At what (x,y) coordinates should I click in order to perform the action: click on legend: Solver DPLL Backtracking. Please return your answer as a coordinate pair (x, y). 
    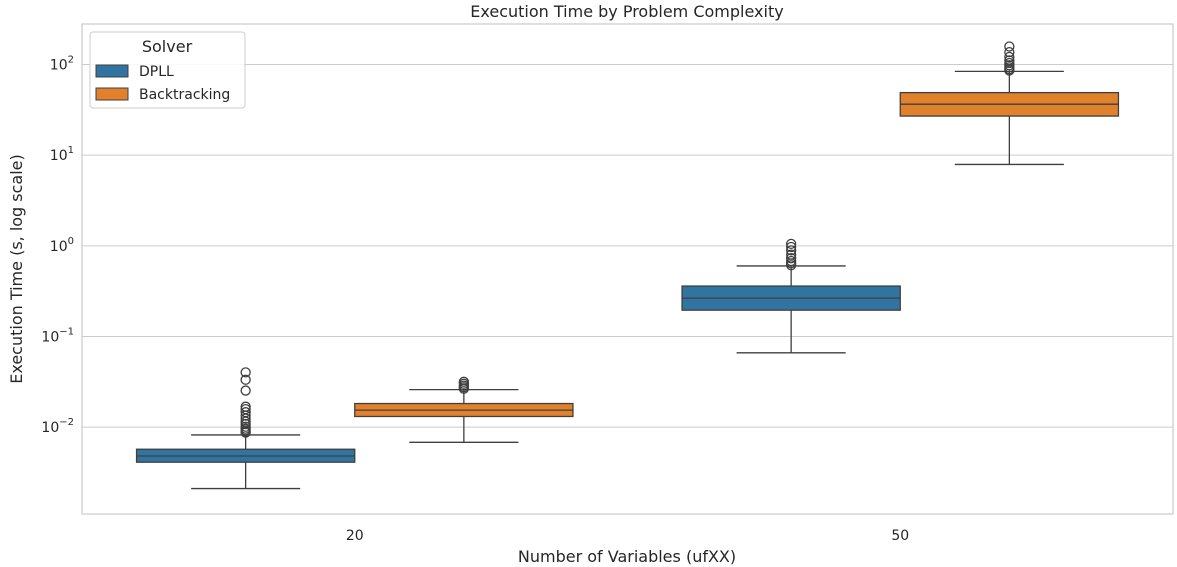
    Looking at the image, I should click on (167, 70).